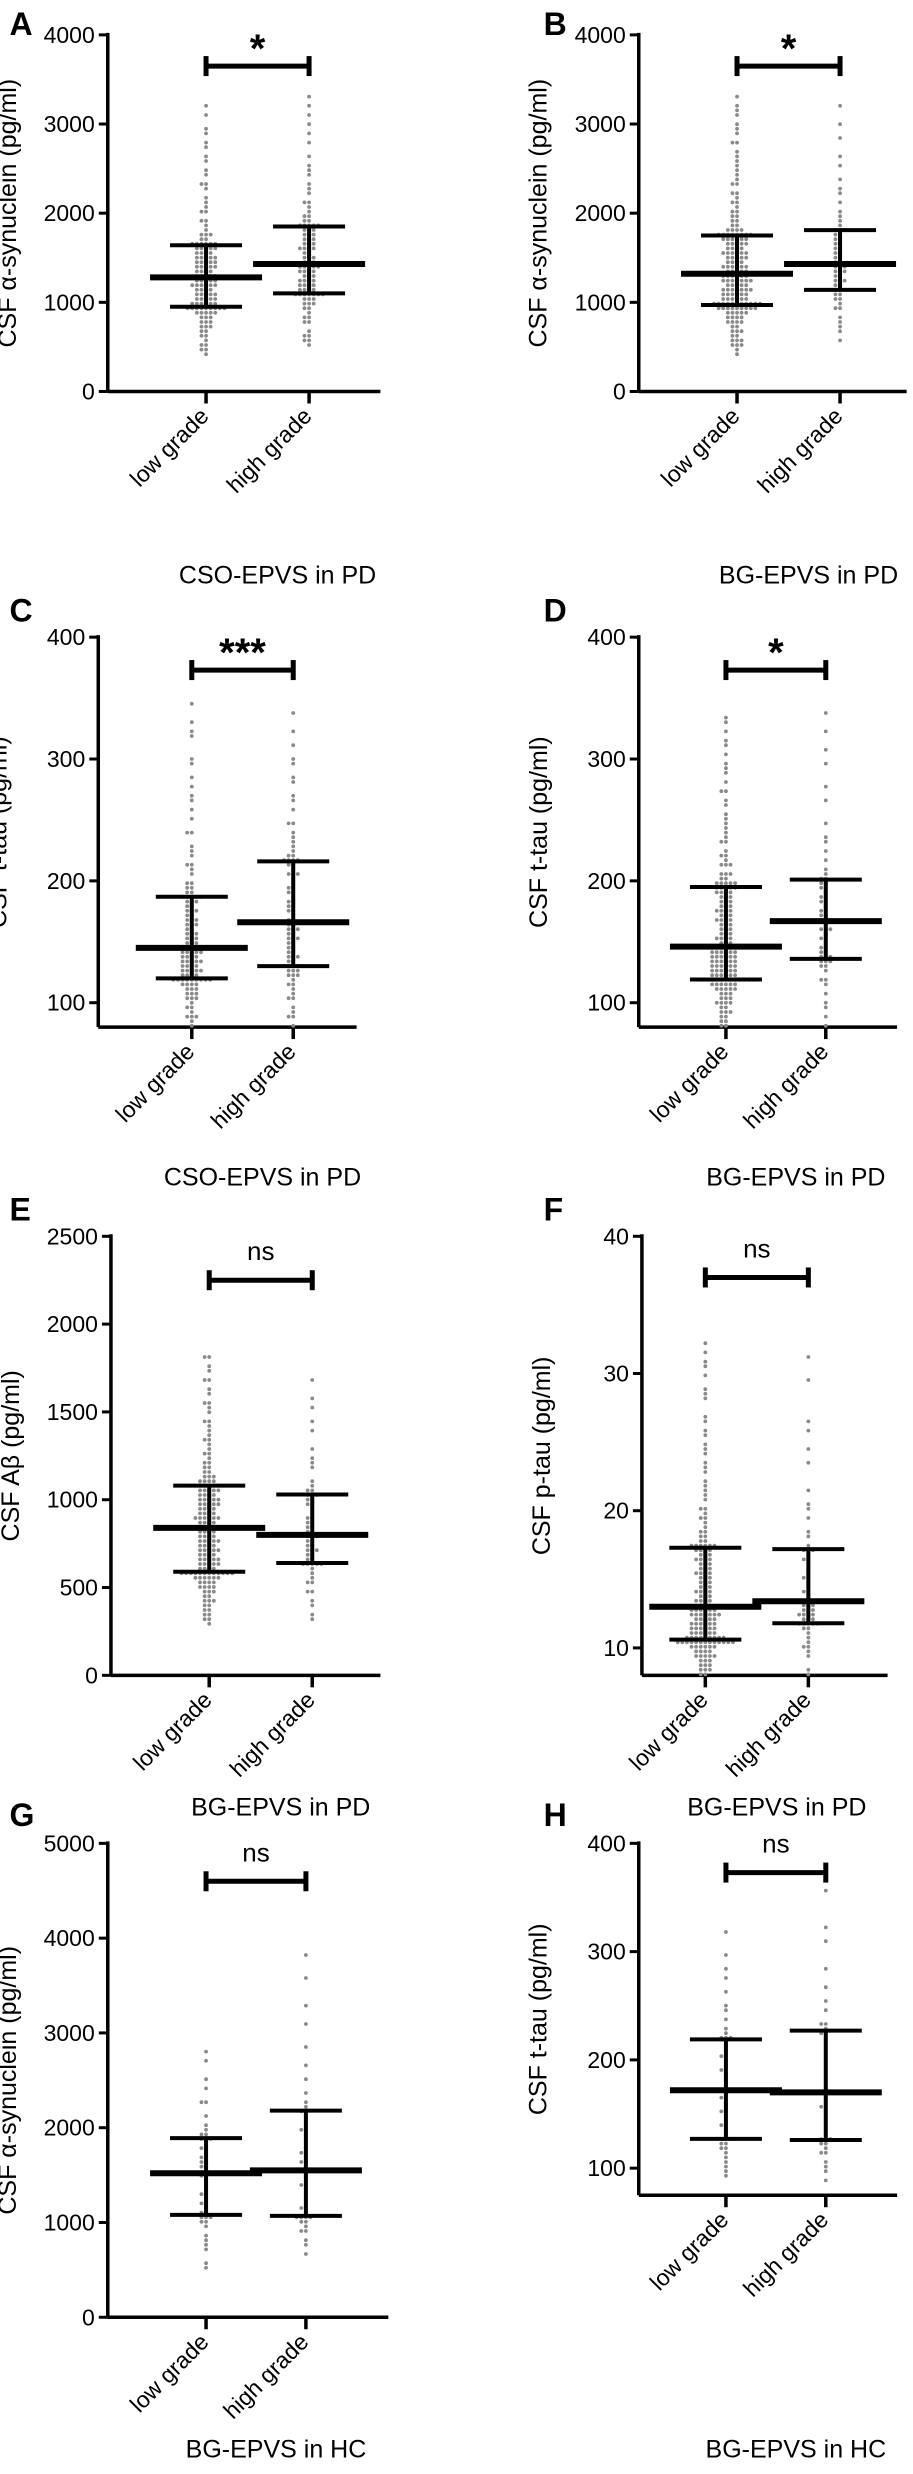 This screenshot has width=913, height=2474. Describe the element at coordinates (785, 1085) in the screenshot. I see `x-tick-label: high grade` at that location.